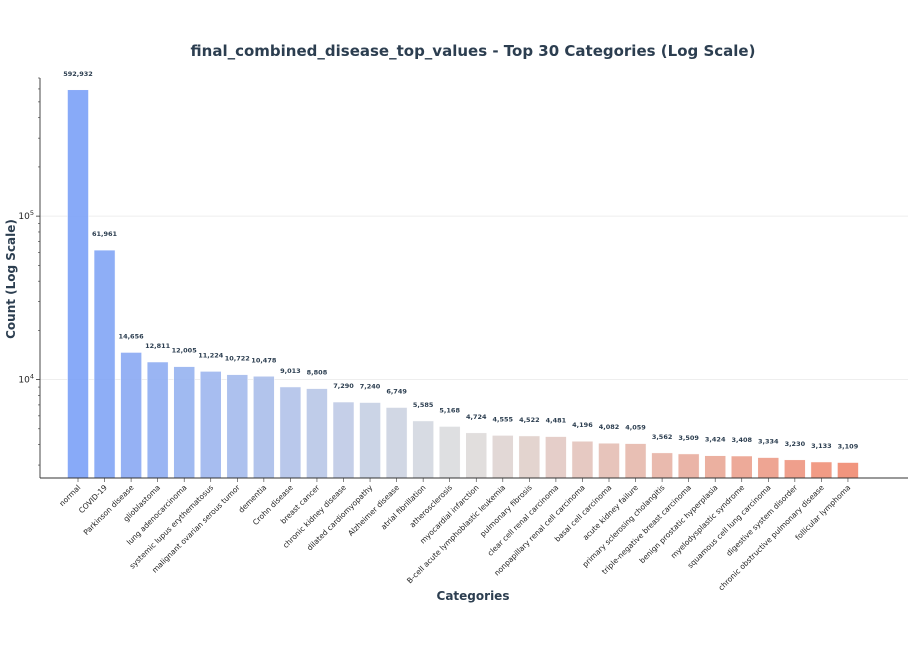  What do you see at coordinates (635, 428) in the screenshot?
I see `bar-value-label: 4,059` at bounding box center [635, 428].